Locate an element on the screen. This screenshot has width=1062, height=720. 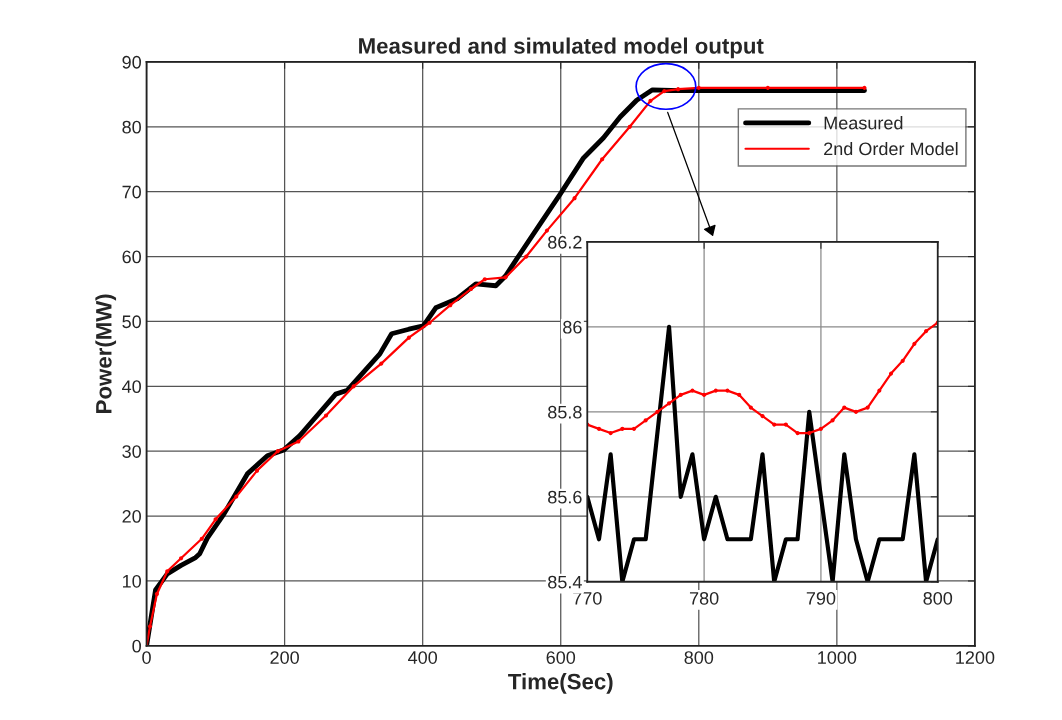
x-axis-title: Time(Sec) is located at coordinates (560, 683).